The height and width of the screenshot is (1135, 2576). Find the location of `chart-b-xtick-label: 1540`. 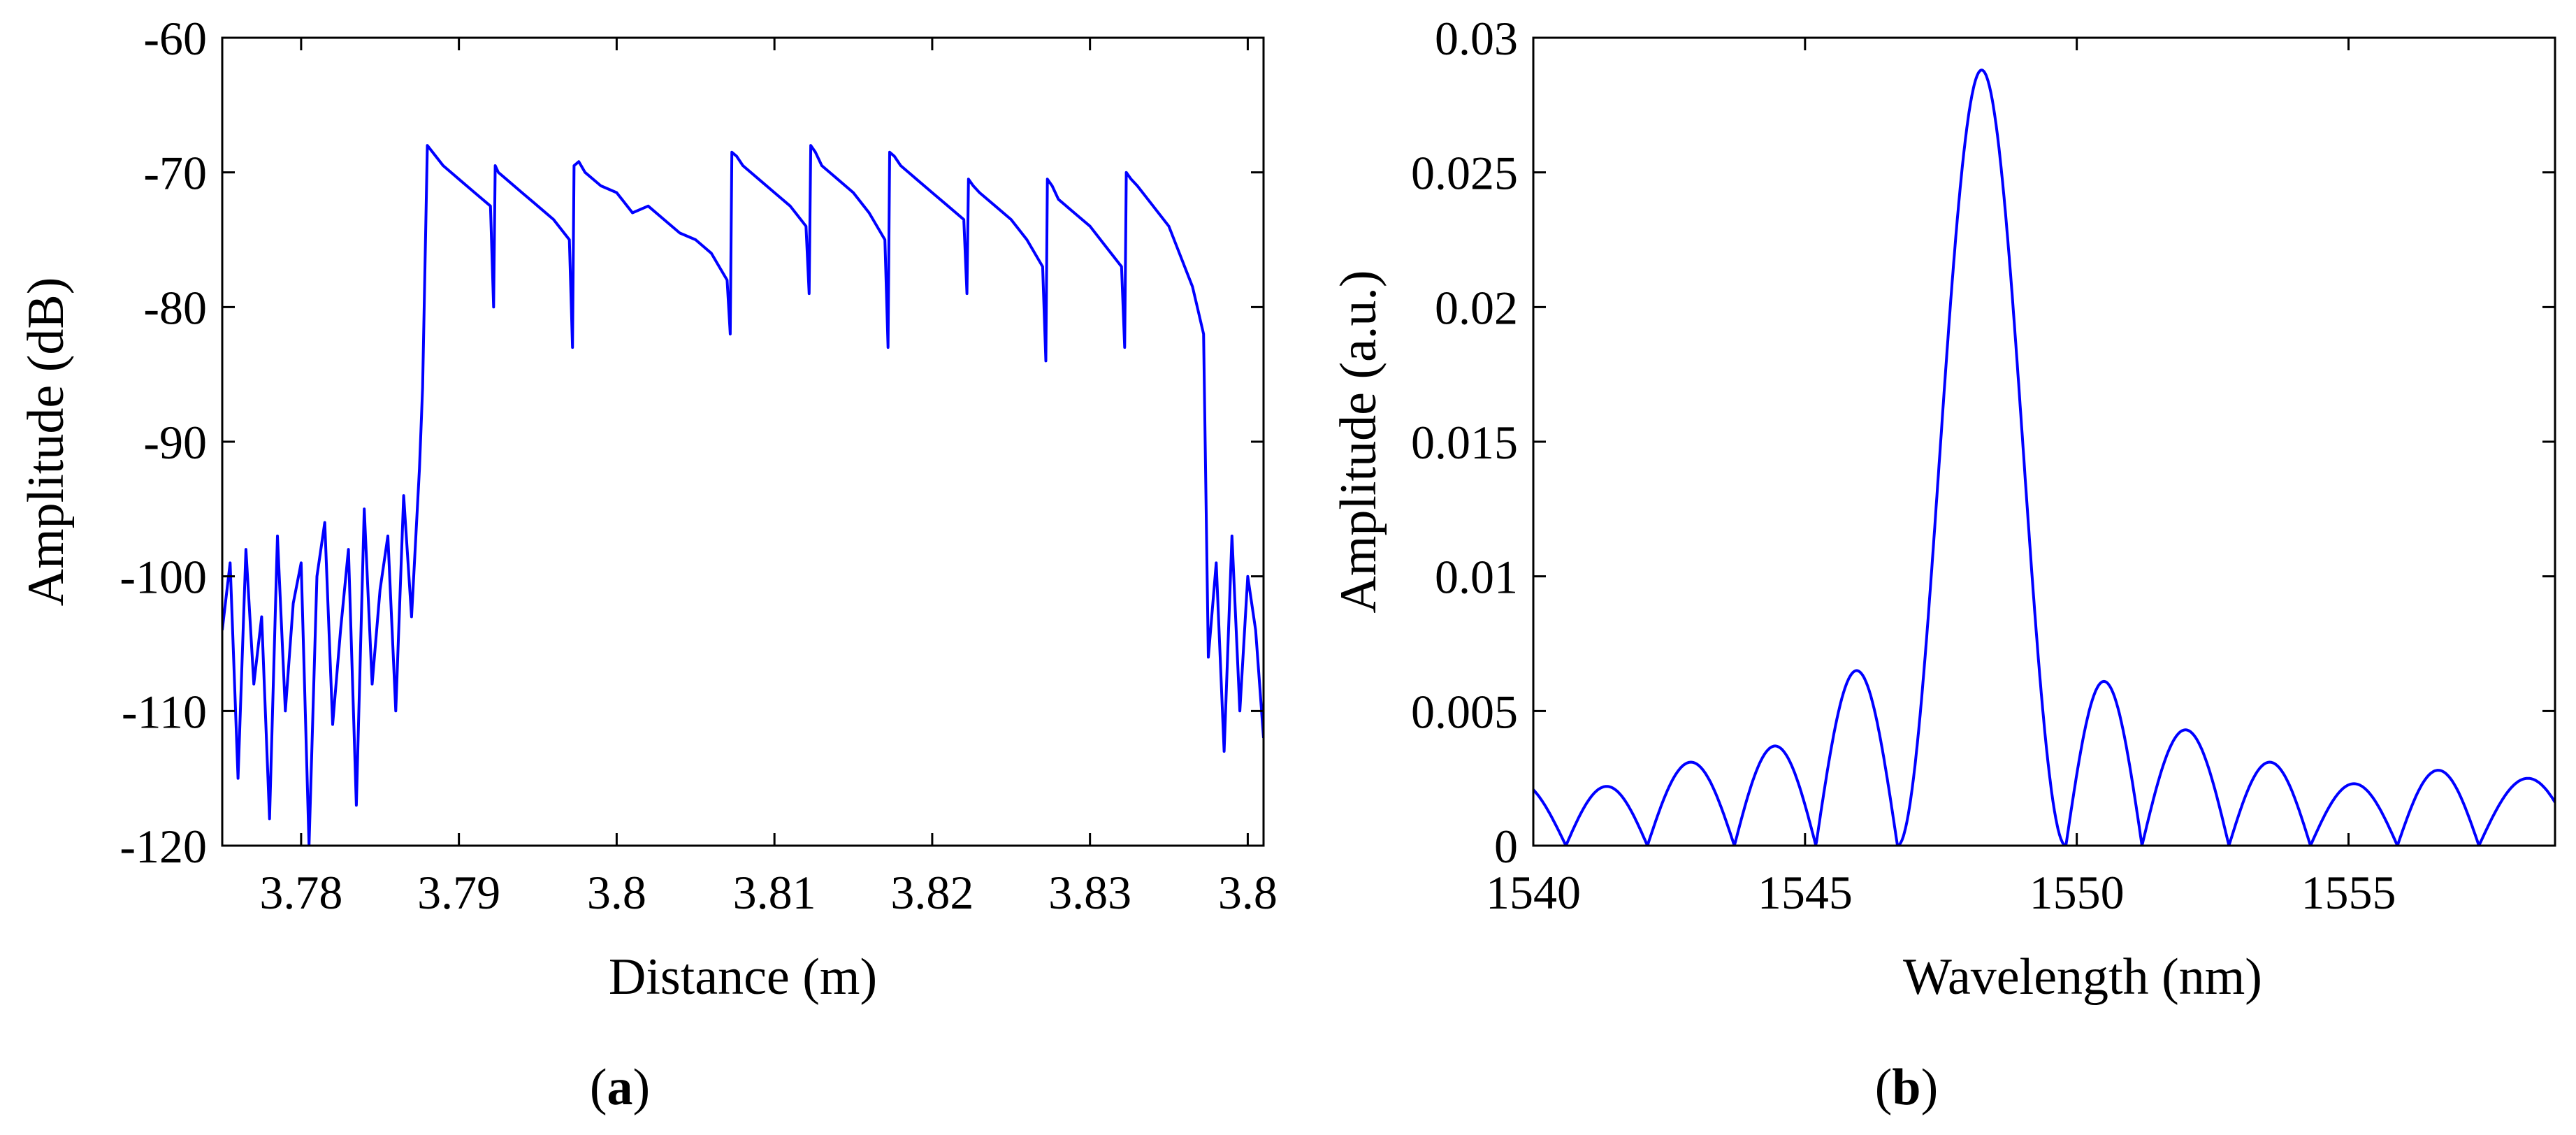

chart-b-xtick-label: 1540 is located at coordinates (1533, 892).